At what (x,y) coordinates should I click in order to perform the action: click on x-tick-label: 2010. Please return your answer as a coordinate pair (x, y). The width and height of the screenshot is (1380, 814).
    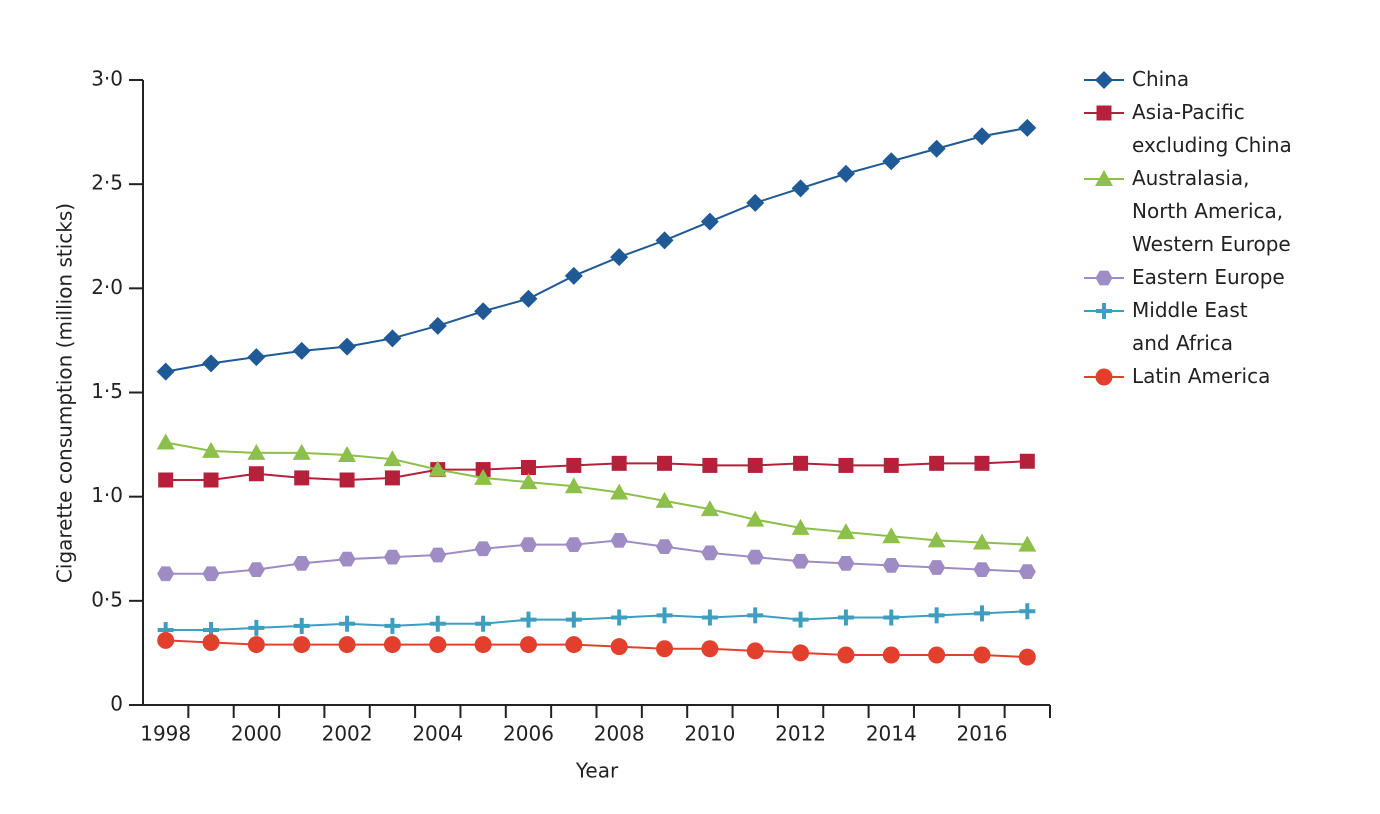
    Looking at the image, I should click on (709, 734).